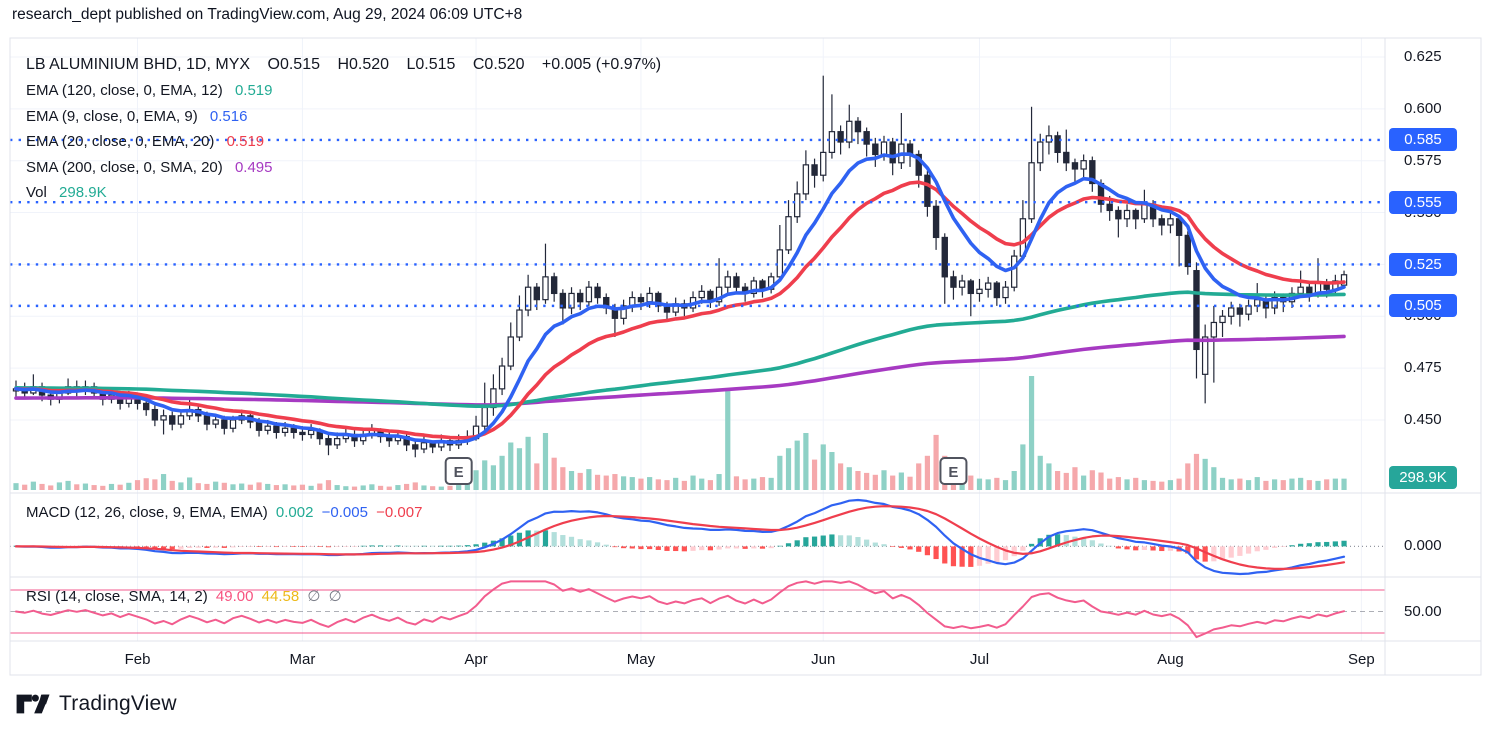  What do you see at coordinates (117, 596) in the screenshot?
I see `rsi-label: RSI (14, close, SMA, 14, 2)` at bounding box center [117, 596].